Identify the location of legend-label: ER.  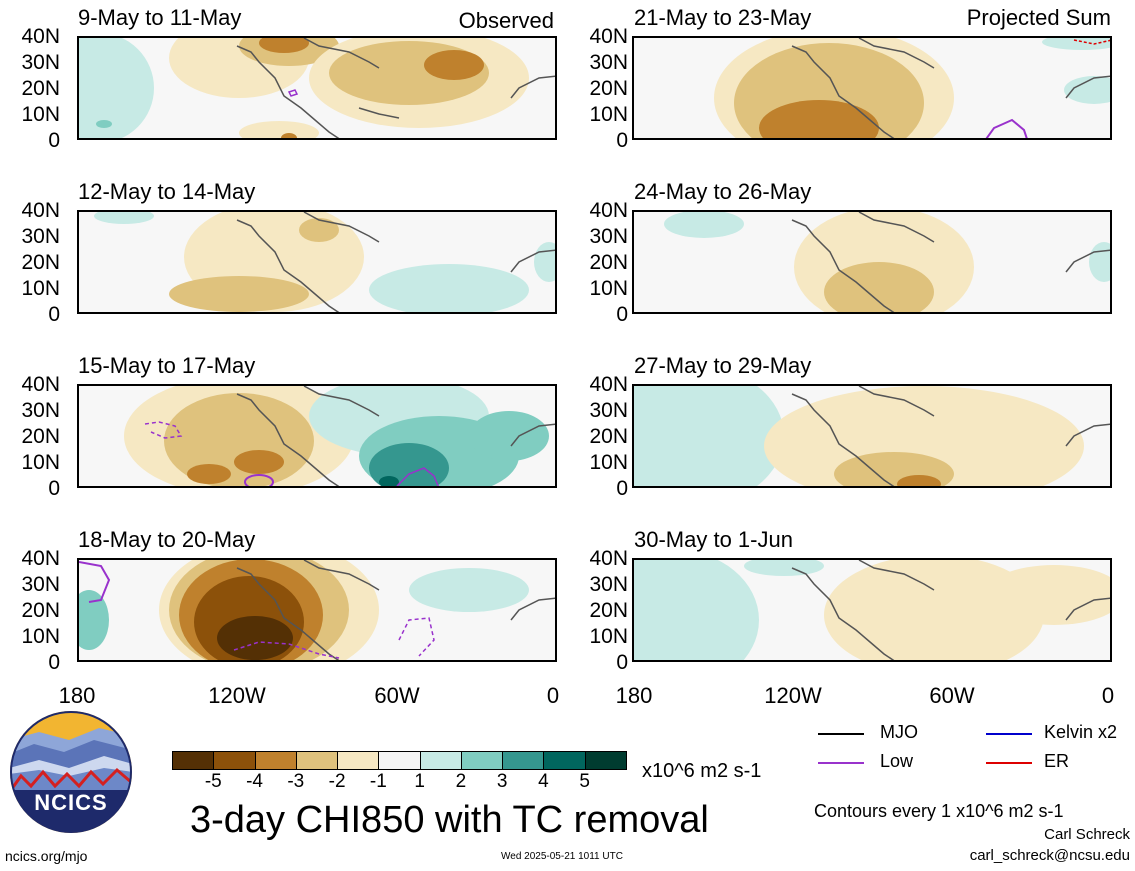
(1057, 761).